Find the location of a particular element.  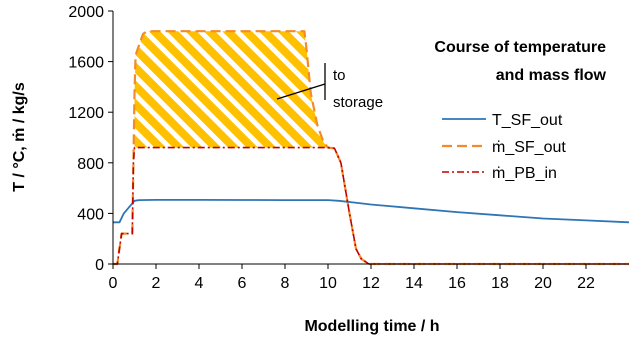

chart-title-line-1: Course of temperature is located at coordinates (520, 47).